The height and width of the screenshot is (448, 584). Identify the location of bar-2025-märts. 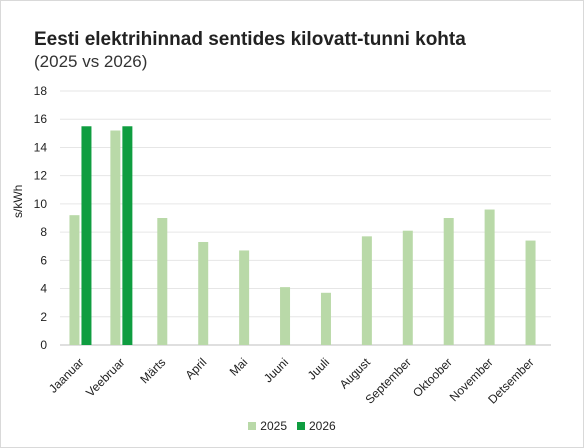
(162, 281).